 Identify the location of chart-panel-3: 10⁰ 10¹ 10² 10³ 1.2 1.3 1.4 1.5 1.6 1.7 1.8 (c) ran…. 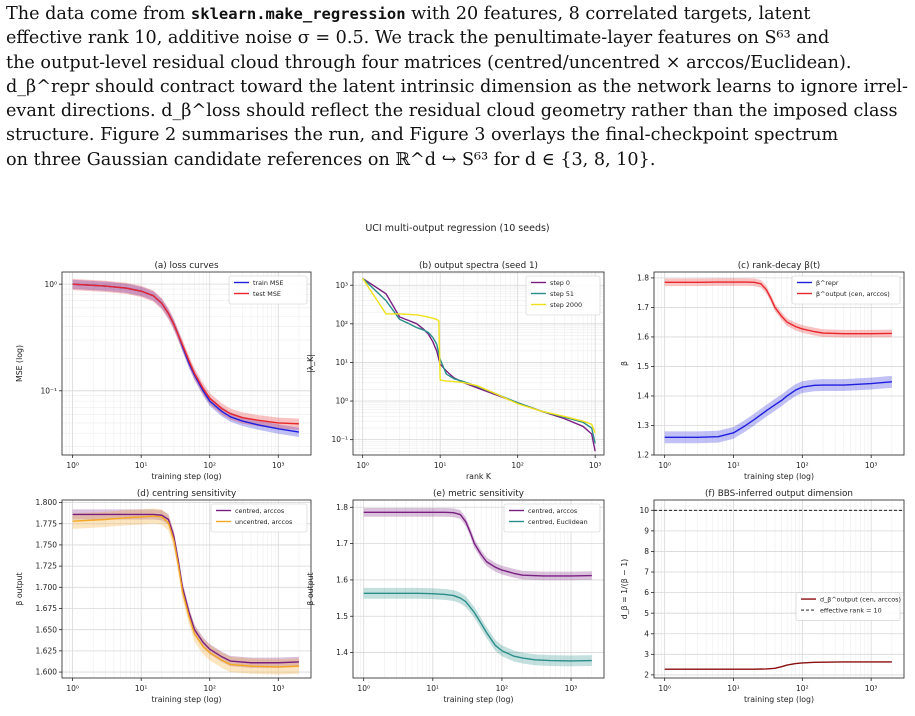
(762, 371).